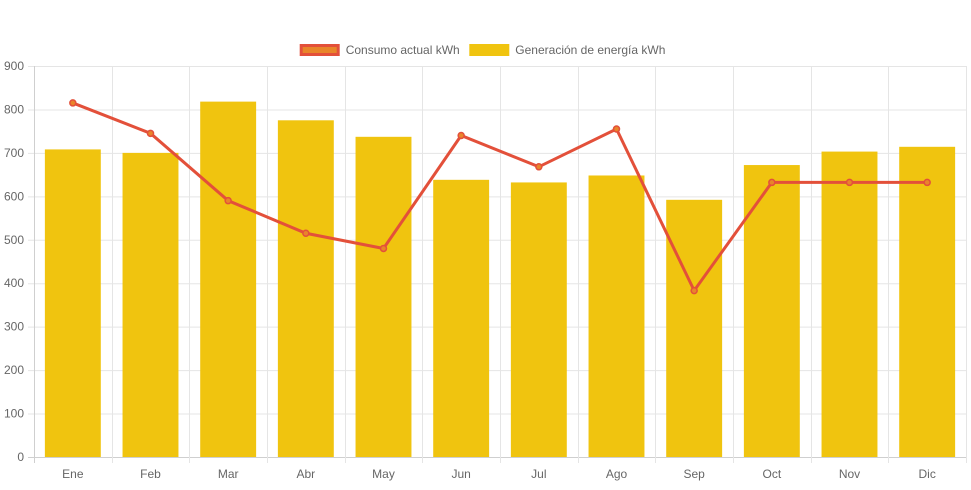  I want to click on x-tick-label: Oct, so click(771, 474).